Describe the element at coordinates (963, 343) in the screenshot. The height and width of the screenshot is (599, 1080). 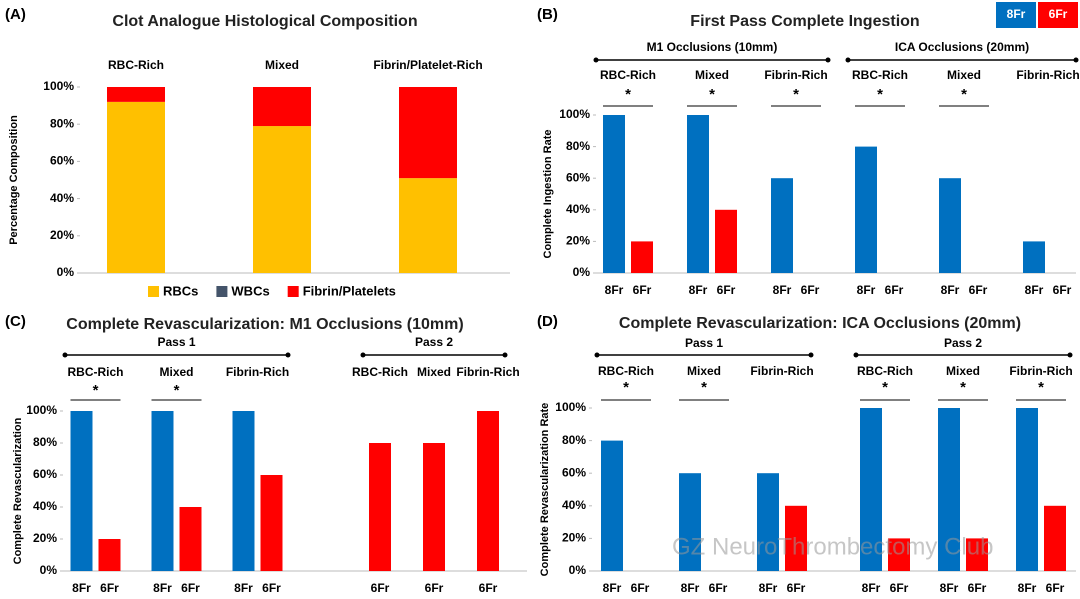
I see `group-label: Pass 2` at that location.